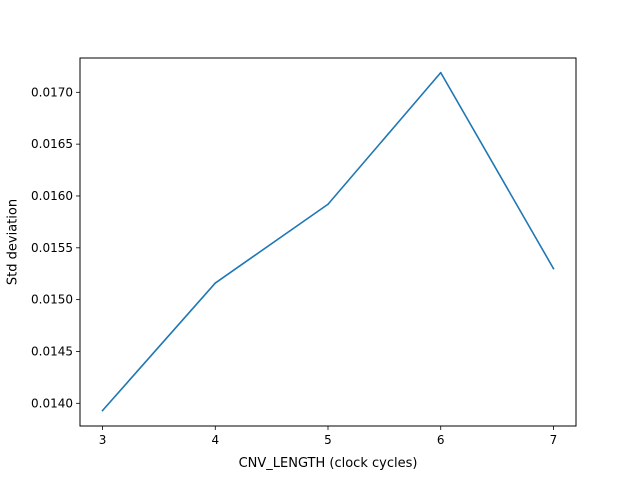 The image size is (640, 484). What do you see at coordinates (52, 300) in the screenshot?
I see `y-tick-label: 0.0150` at bounding box center [52, 300].